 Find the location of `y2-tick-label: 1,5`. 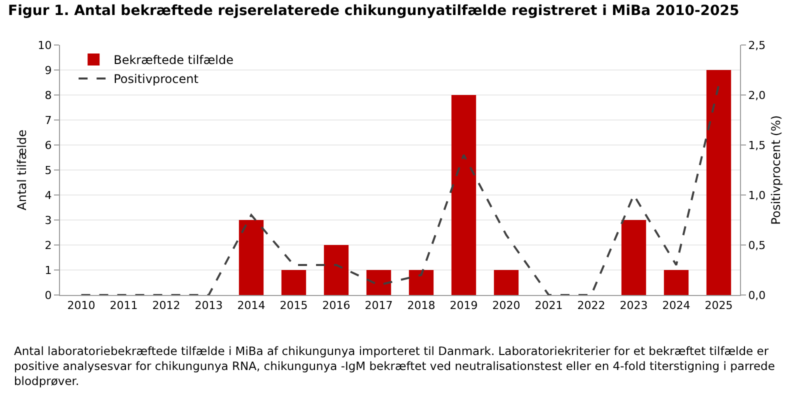

y2-tick-label: 1,5 is located at coordinates (757, 145).